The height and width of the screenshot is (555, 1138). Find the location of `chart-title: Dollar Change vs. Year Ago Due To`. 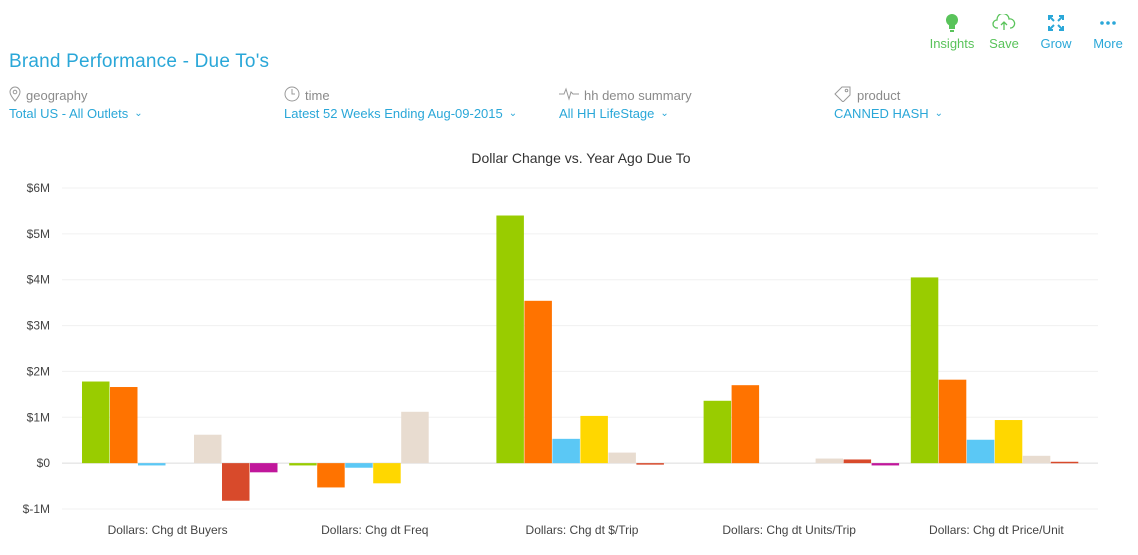

chart-title: Dollar Change vs. Year Ago Due To is located at coordinates (580, 158).